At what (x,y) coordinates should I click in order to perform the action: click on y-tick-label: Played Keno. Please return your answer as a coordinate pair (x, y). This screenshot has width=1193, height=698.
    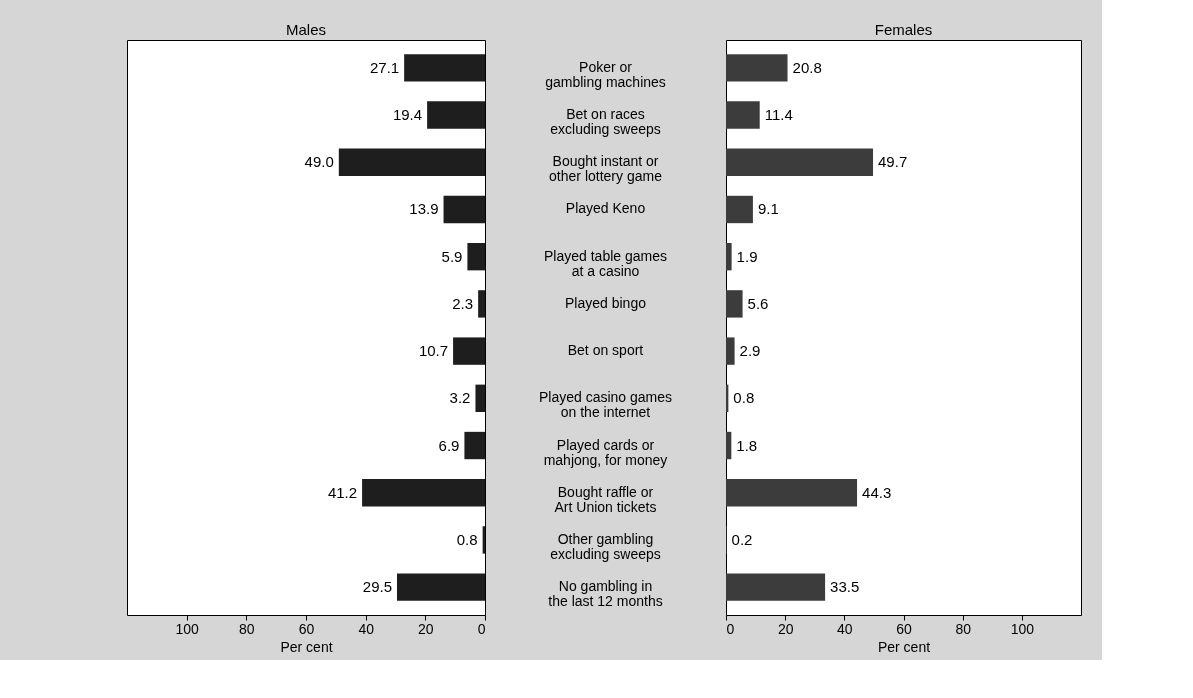
    Looking at the image, I should click on (605, 208).